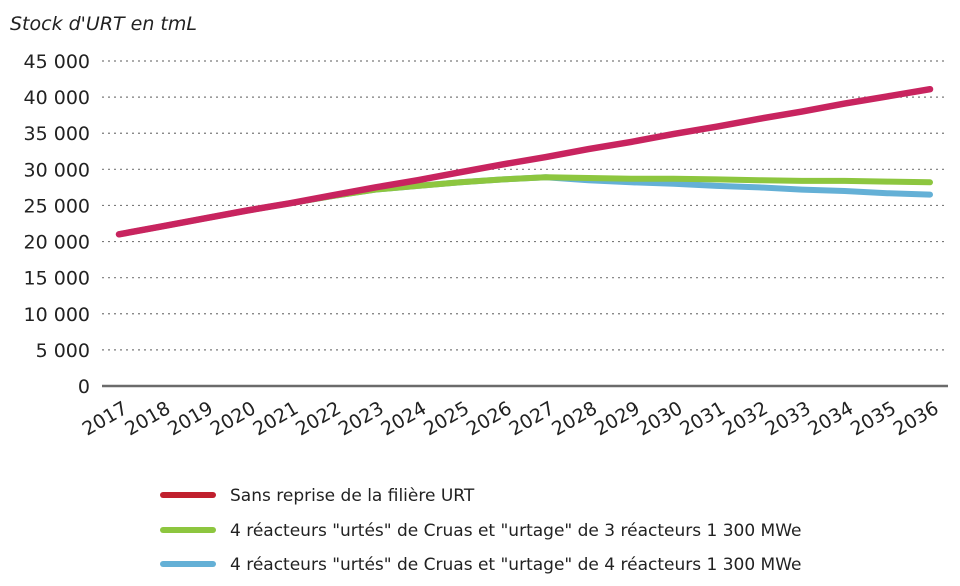  What do you see at coordinates (352, 496) in the screenshot?
I see `legend-label-1: Sans reprise de la filière URT` at bounding box center [352, 496].